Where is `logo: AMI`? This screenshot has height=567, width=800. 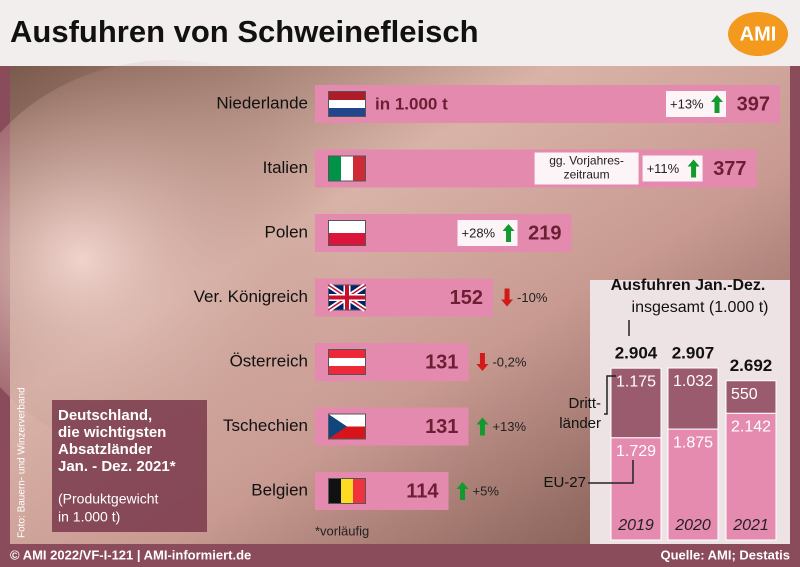 logo: AMI is located at coordinates (758, 34).